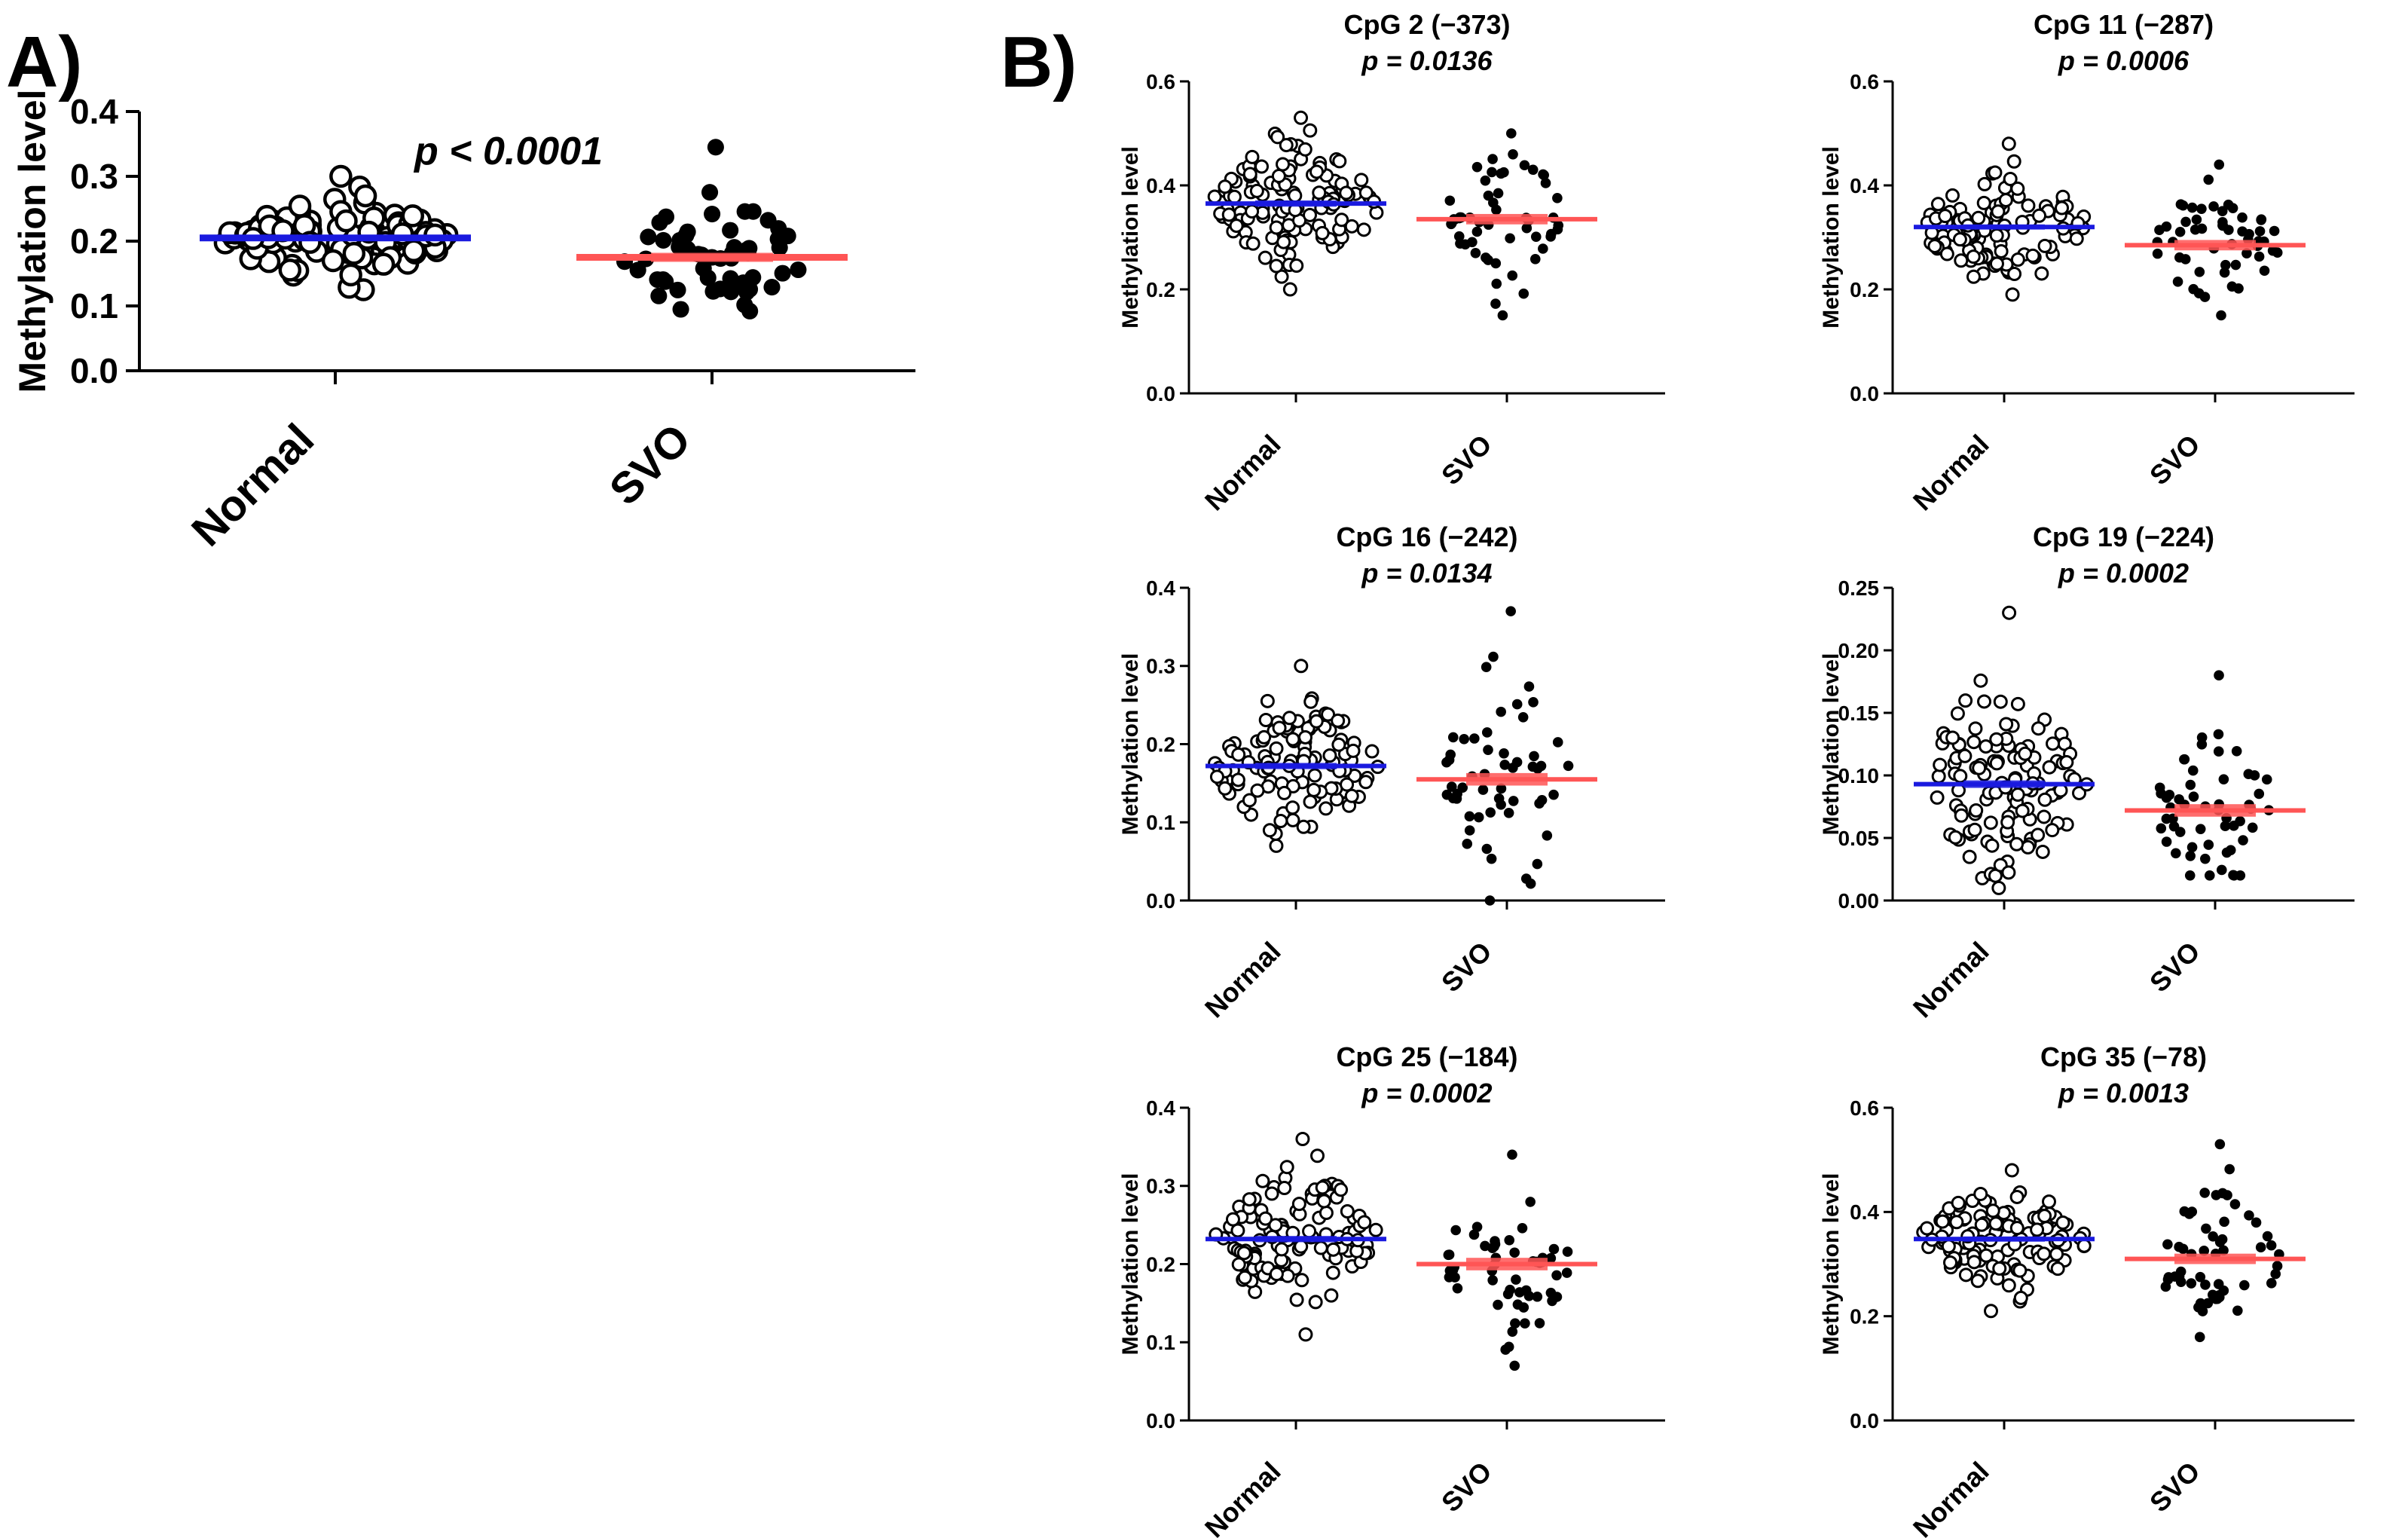  What do you see at coordinates (1160, 1264) in the screenshot?
I see `y-tick-label: 0.2` at bounding box center [1160, 1264].